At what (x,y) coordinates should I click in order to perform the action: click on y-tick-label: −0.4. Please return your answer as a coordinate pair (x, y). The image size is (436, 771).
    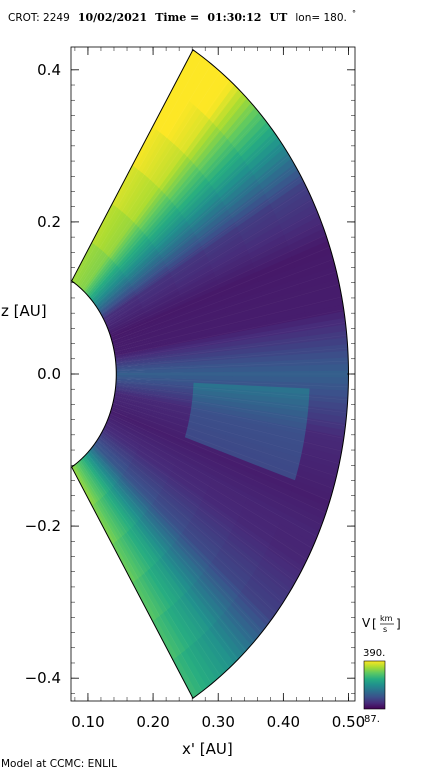
    Looking at the image, I should click on (43, 678).